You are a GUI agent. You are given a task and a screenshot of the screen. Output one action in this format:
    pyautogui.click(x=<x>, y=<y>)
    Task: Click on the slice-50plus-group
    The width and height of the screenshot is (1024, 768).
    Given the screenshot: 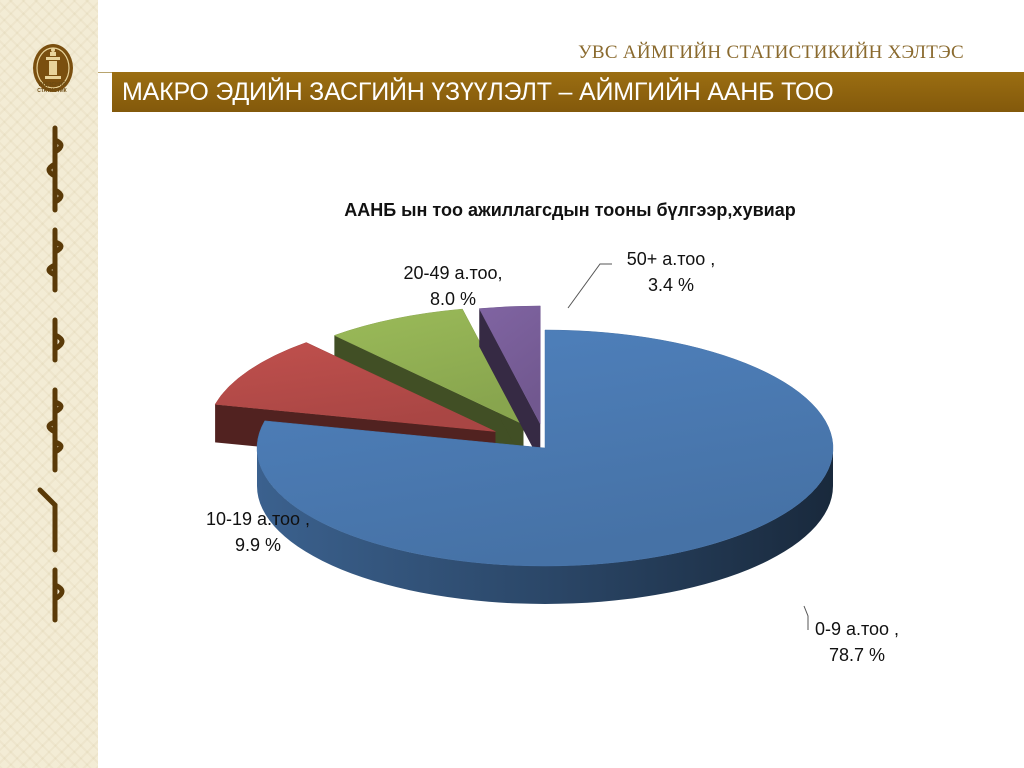 What is the action you would take?
    pyautogui.click(x=509, y=383)
    